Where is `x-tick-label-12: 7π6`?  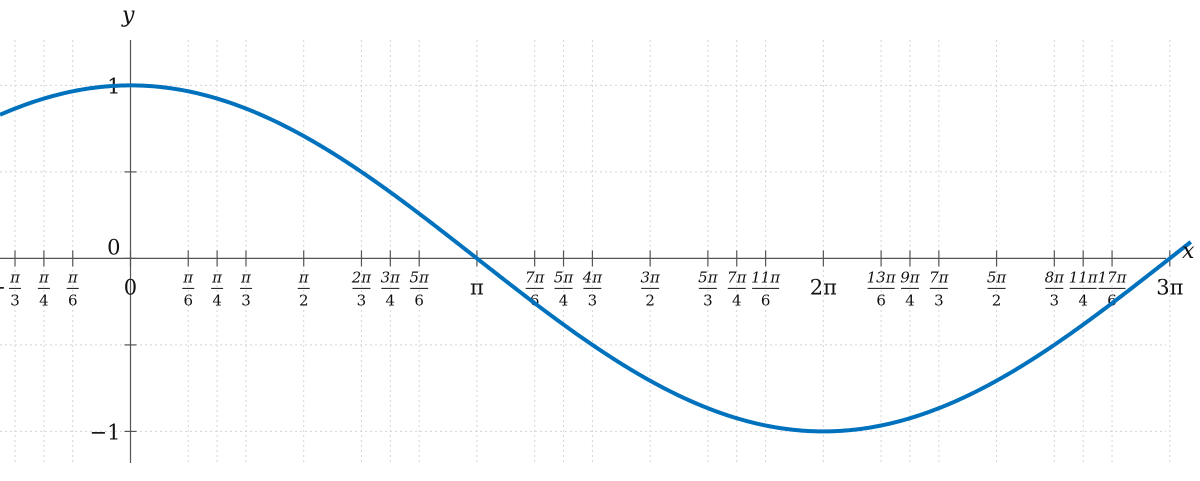 x-tick-label-12: 7π6 is located at coordinates (535, 288).